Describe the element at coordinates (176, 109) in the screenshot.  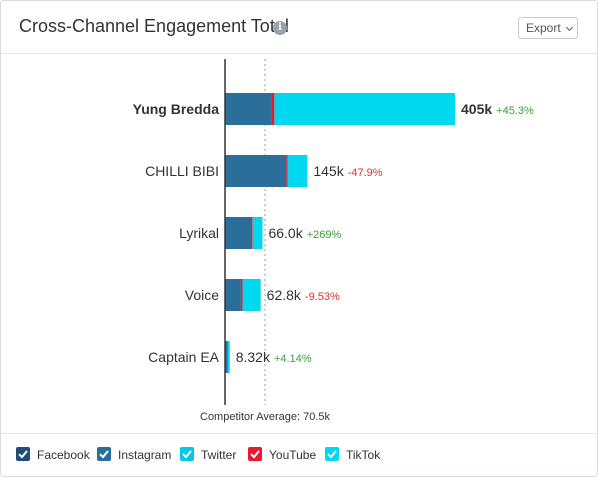
I see `category-label: Yung Bredda` at that location.